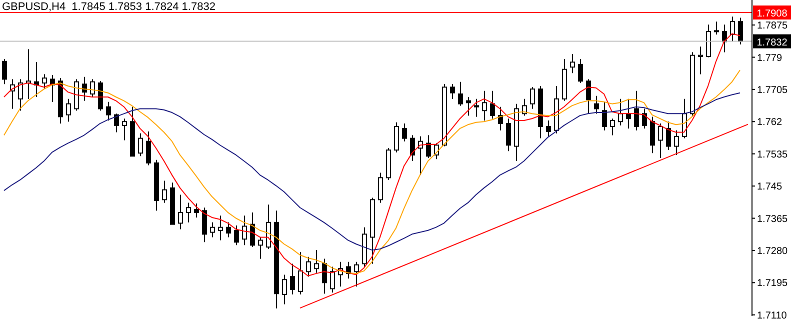 This screenshot has width=792, height=322. I want to click on ref-line-label: 1.7908, so click(772, 14).